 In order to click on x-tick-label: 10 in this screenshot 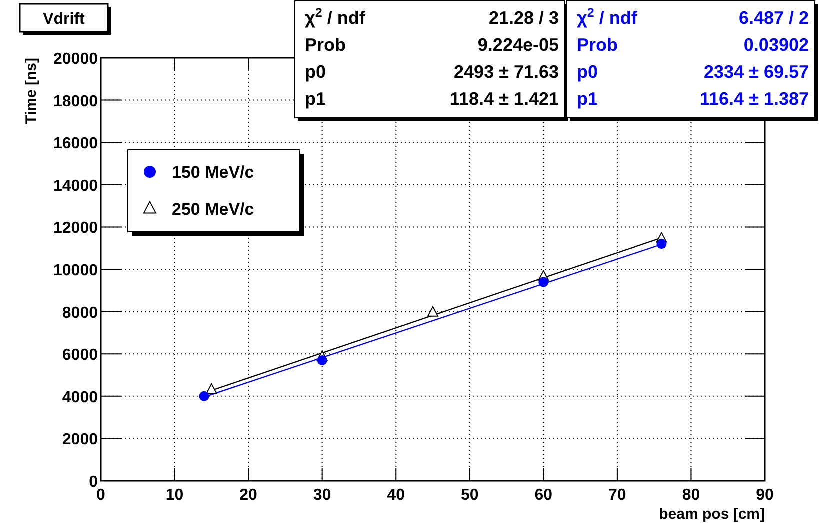, I will do `click(175, 495)`.